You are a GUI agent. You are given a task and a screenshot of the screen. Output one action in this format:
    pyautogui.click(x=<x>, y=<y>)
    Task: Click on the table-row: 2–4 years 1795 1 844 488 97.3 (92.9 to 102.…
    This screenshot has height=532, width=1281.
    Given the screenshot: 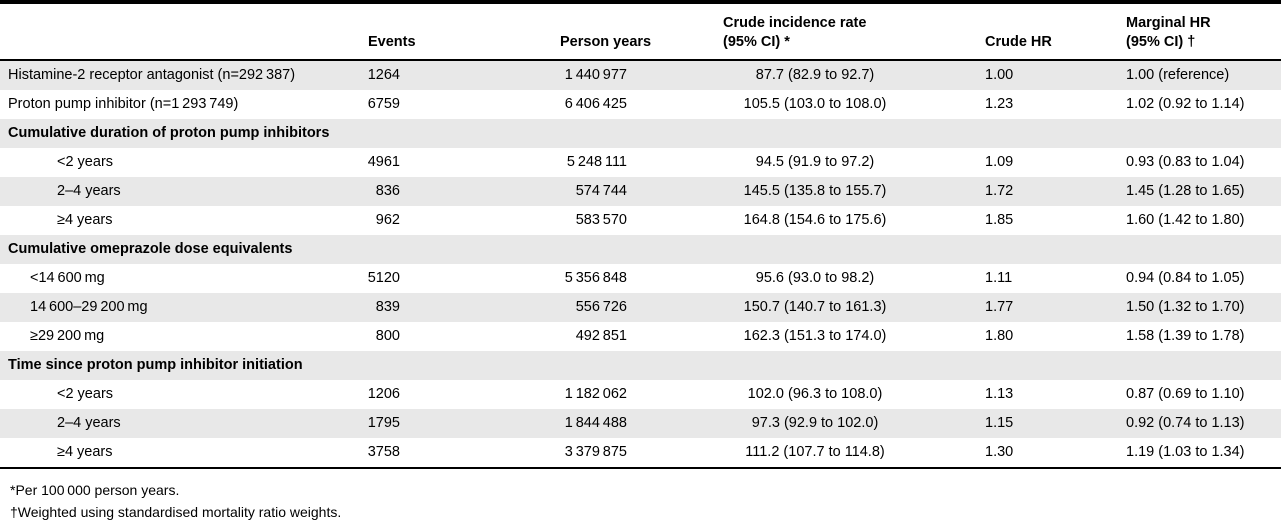 What is the action you would take?
    pyautogui.click(x=640, y=423)
    